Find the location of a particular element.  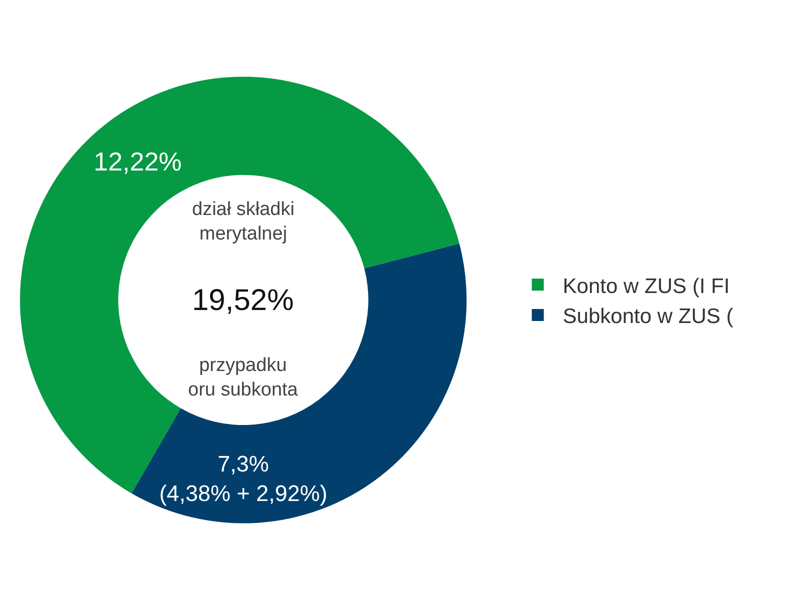

text: dział składki merytalnej is located at coordinates (243, 222).